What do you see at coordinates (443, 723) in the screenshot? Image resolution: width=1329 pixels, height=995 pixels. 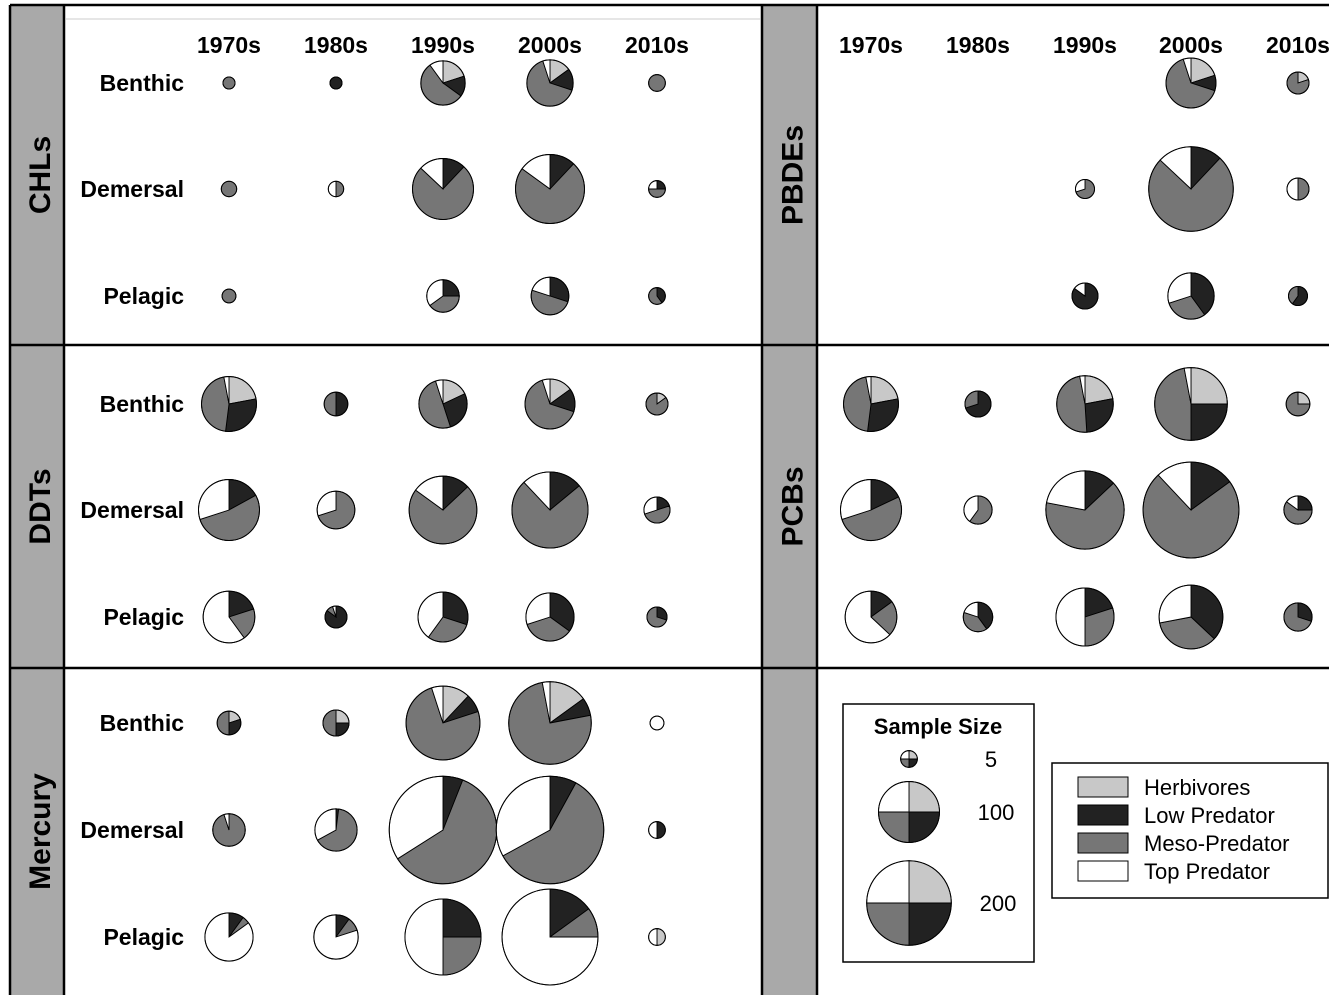 I see `pie-mercury-benthic-1990s` at bounding box center [443, 723].